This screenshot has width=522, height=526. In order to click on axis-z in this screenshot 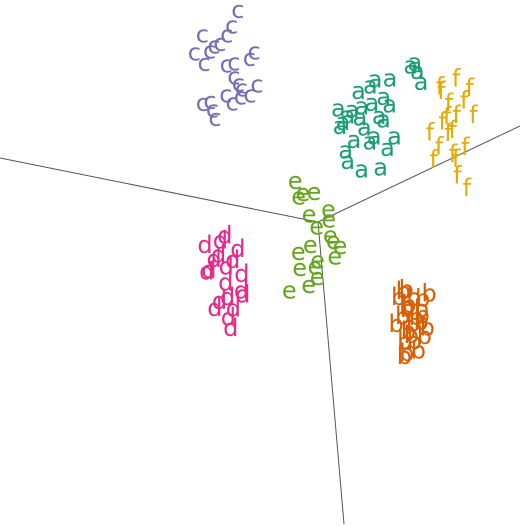, I will do `click(331, 373)`.